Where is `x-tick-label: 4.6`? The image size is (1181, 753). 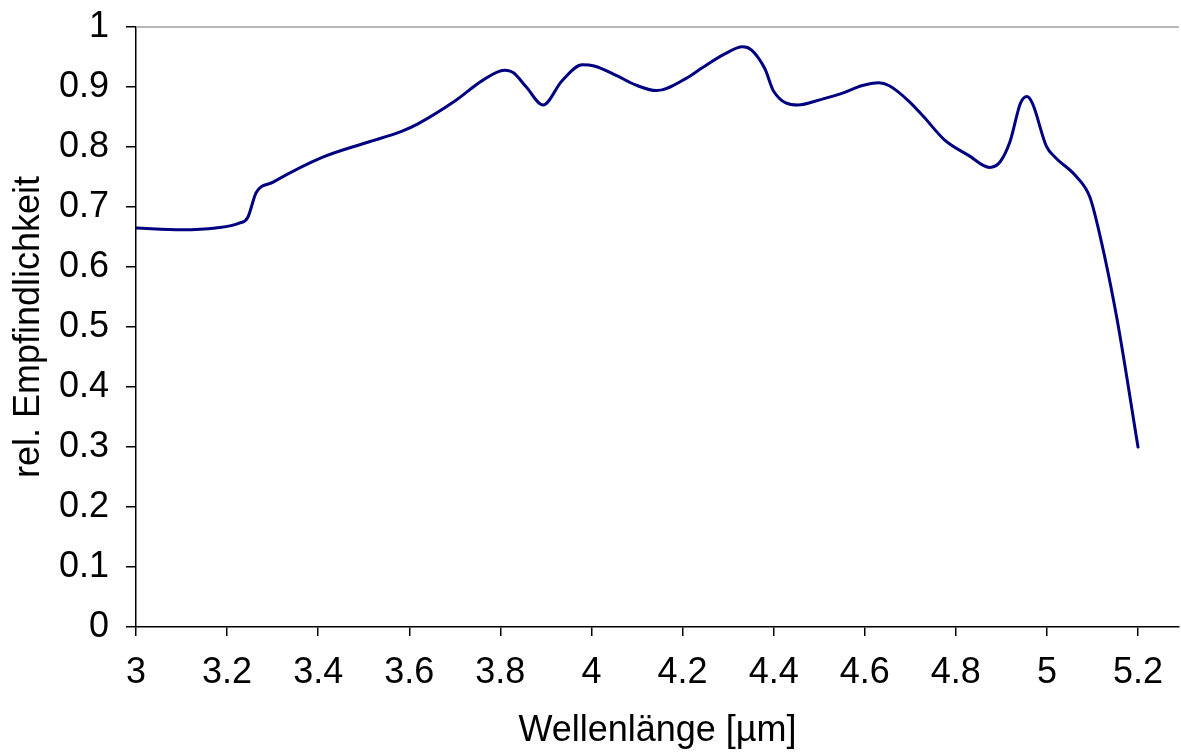 x-tick-label: 4.6 is located at coordinates (864, 670).